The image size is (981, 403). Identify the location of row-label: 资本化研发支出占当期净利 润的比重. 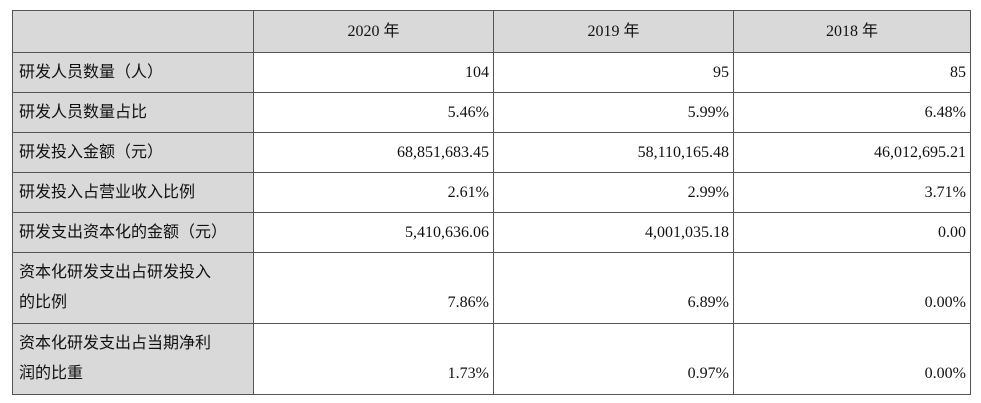
(133, 359).